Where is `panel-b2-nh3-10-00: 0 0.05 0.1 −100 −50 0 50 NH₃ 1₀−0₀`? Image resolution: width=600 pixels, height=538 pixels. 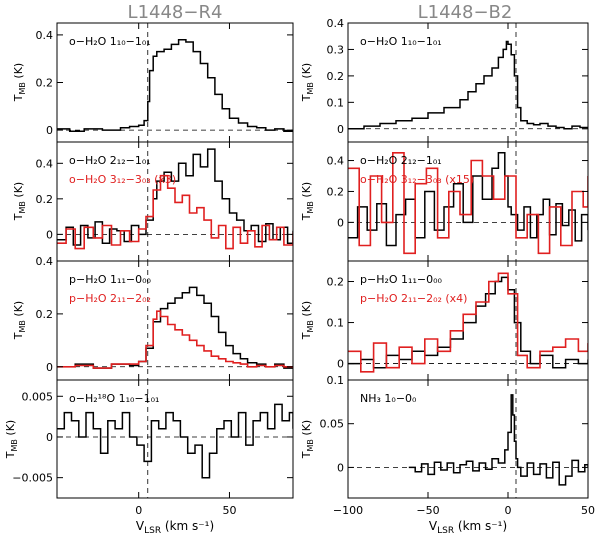
panel-b2-nh3-10-00: 0 0.05 0.1 −100 −50 0 50 NH₃ 1₀−0₀ is located at coordinates (458, 445).